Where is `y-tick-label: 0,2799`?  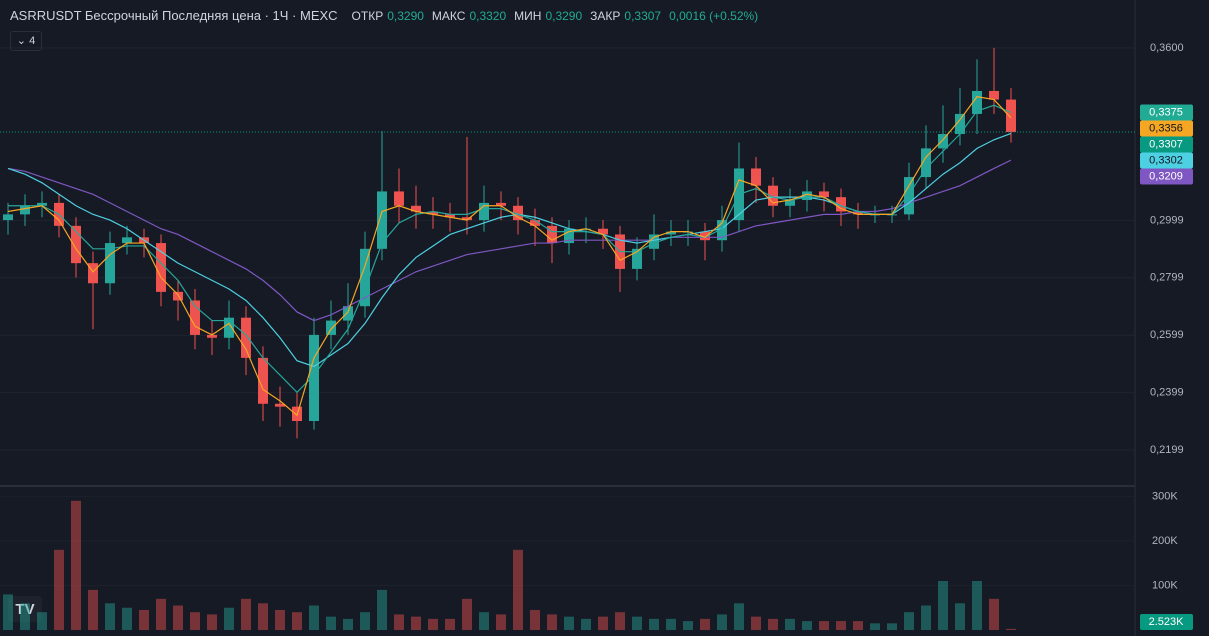 y-tick-label: 0,2799 is located at coordinates (1167, 278).